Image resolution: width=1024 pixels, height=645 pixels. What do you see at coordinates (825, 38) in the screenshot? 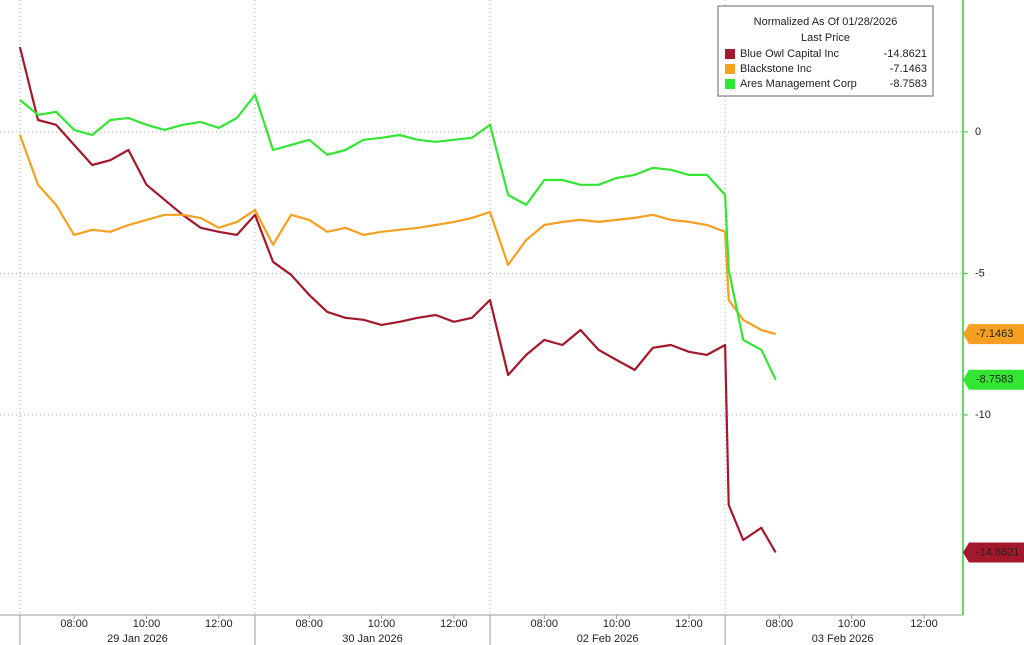
I see `legend-subtitle: Last Price` at bounding box center [825, 38].